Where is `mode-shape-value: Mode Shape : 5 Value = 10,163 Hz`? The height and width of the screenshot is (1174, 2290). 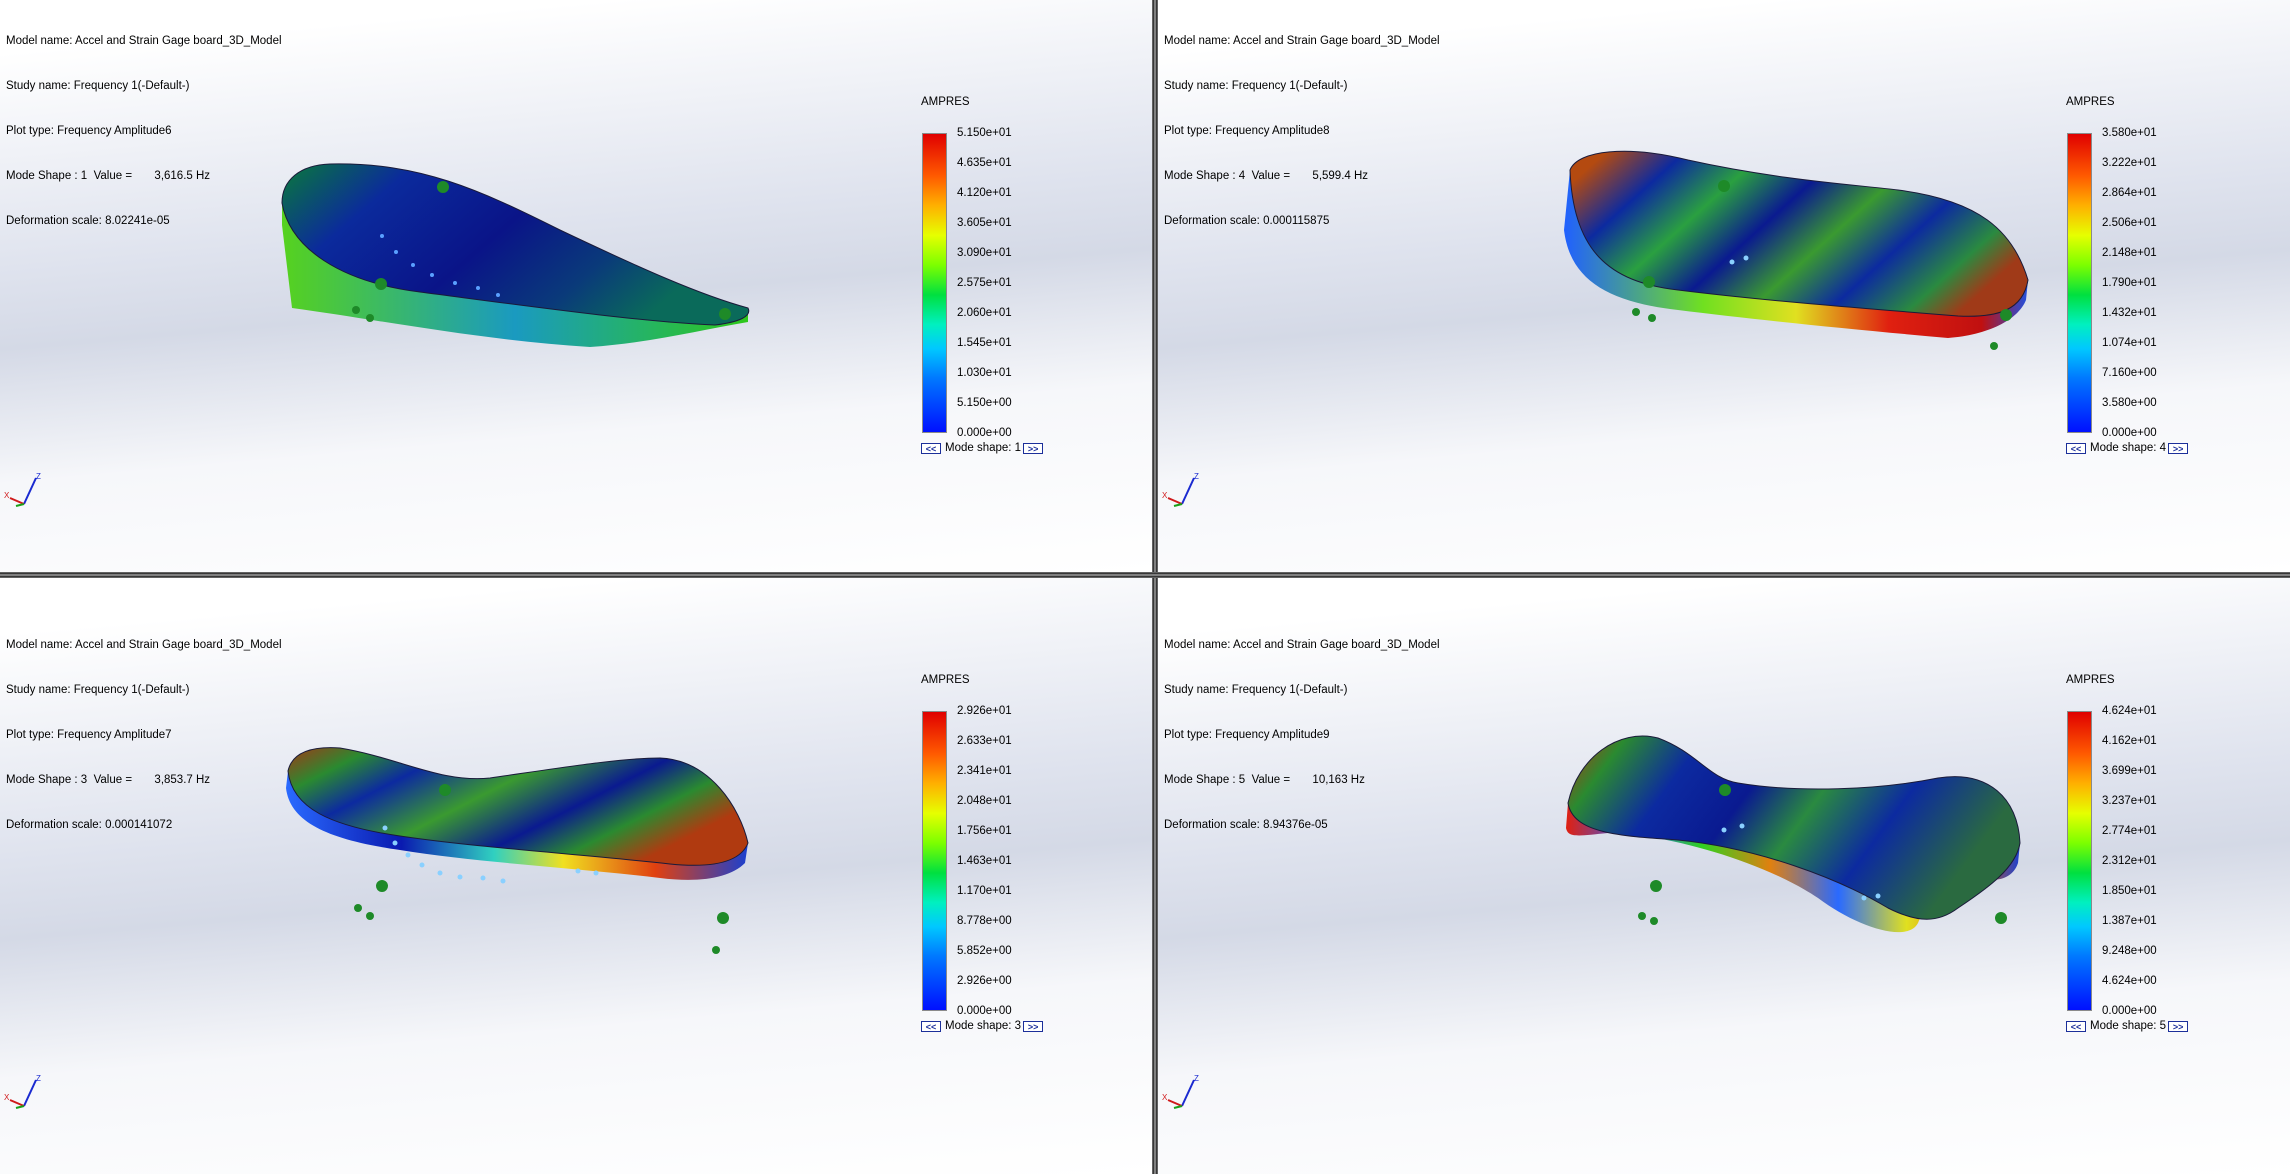 mode-shape-value: Mode Shape : 5 Value = 10,163 Hz is located at coordinates (1264, 780).